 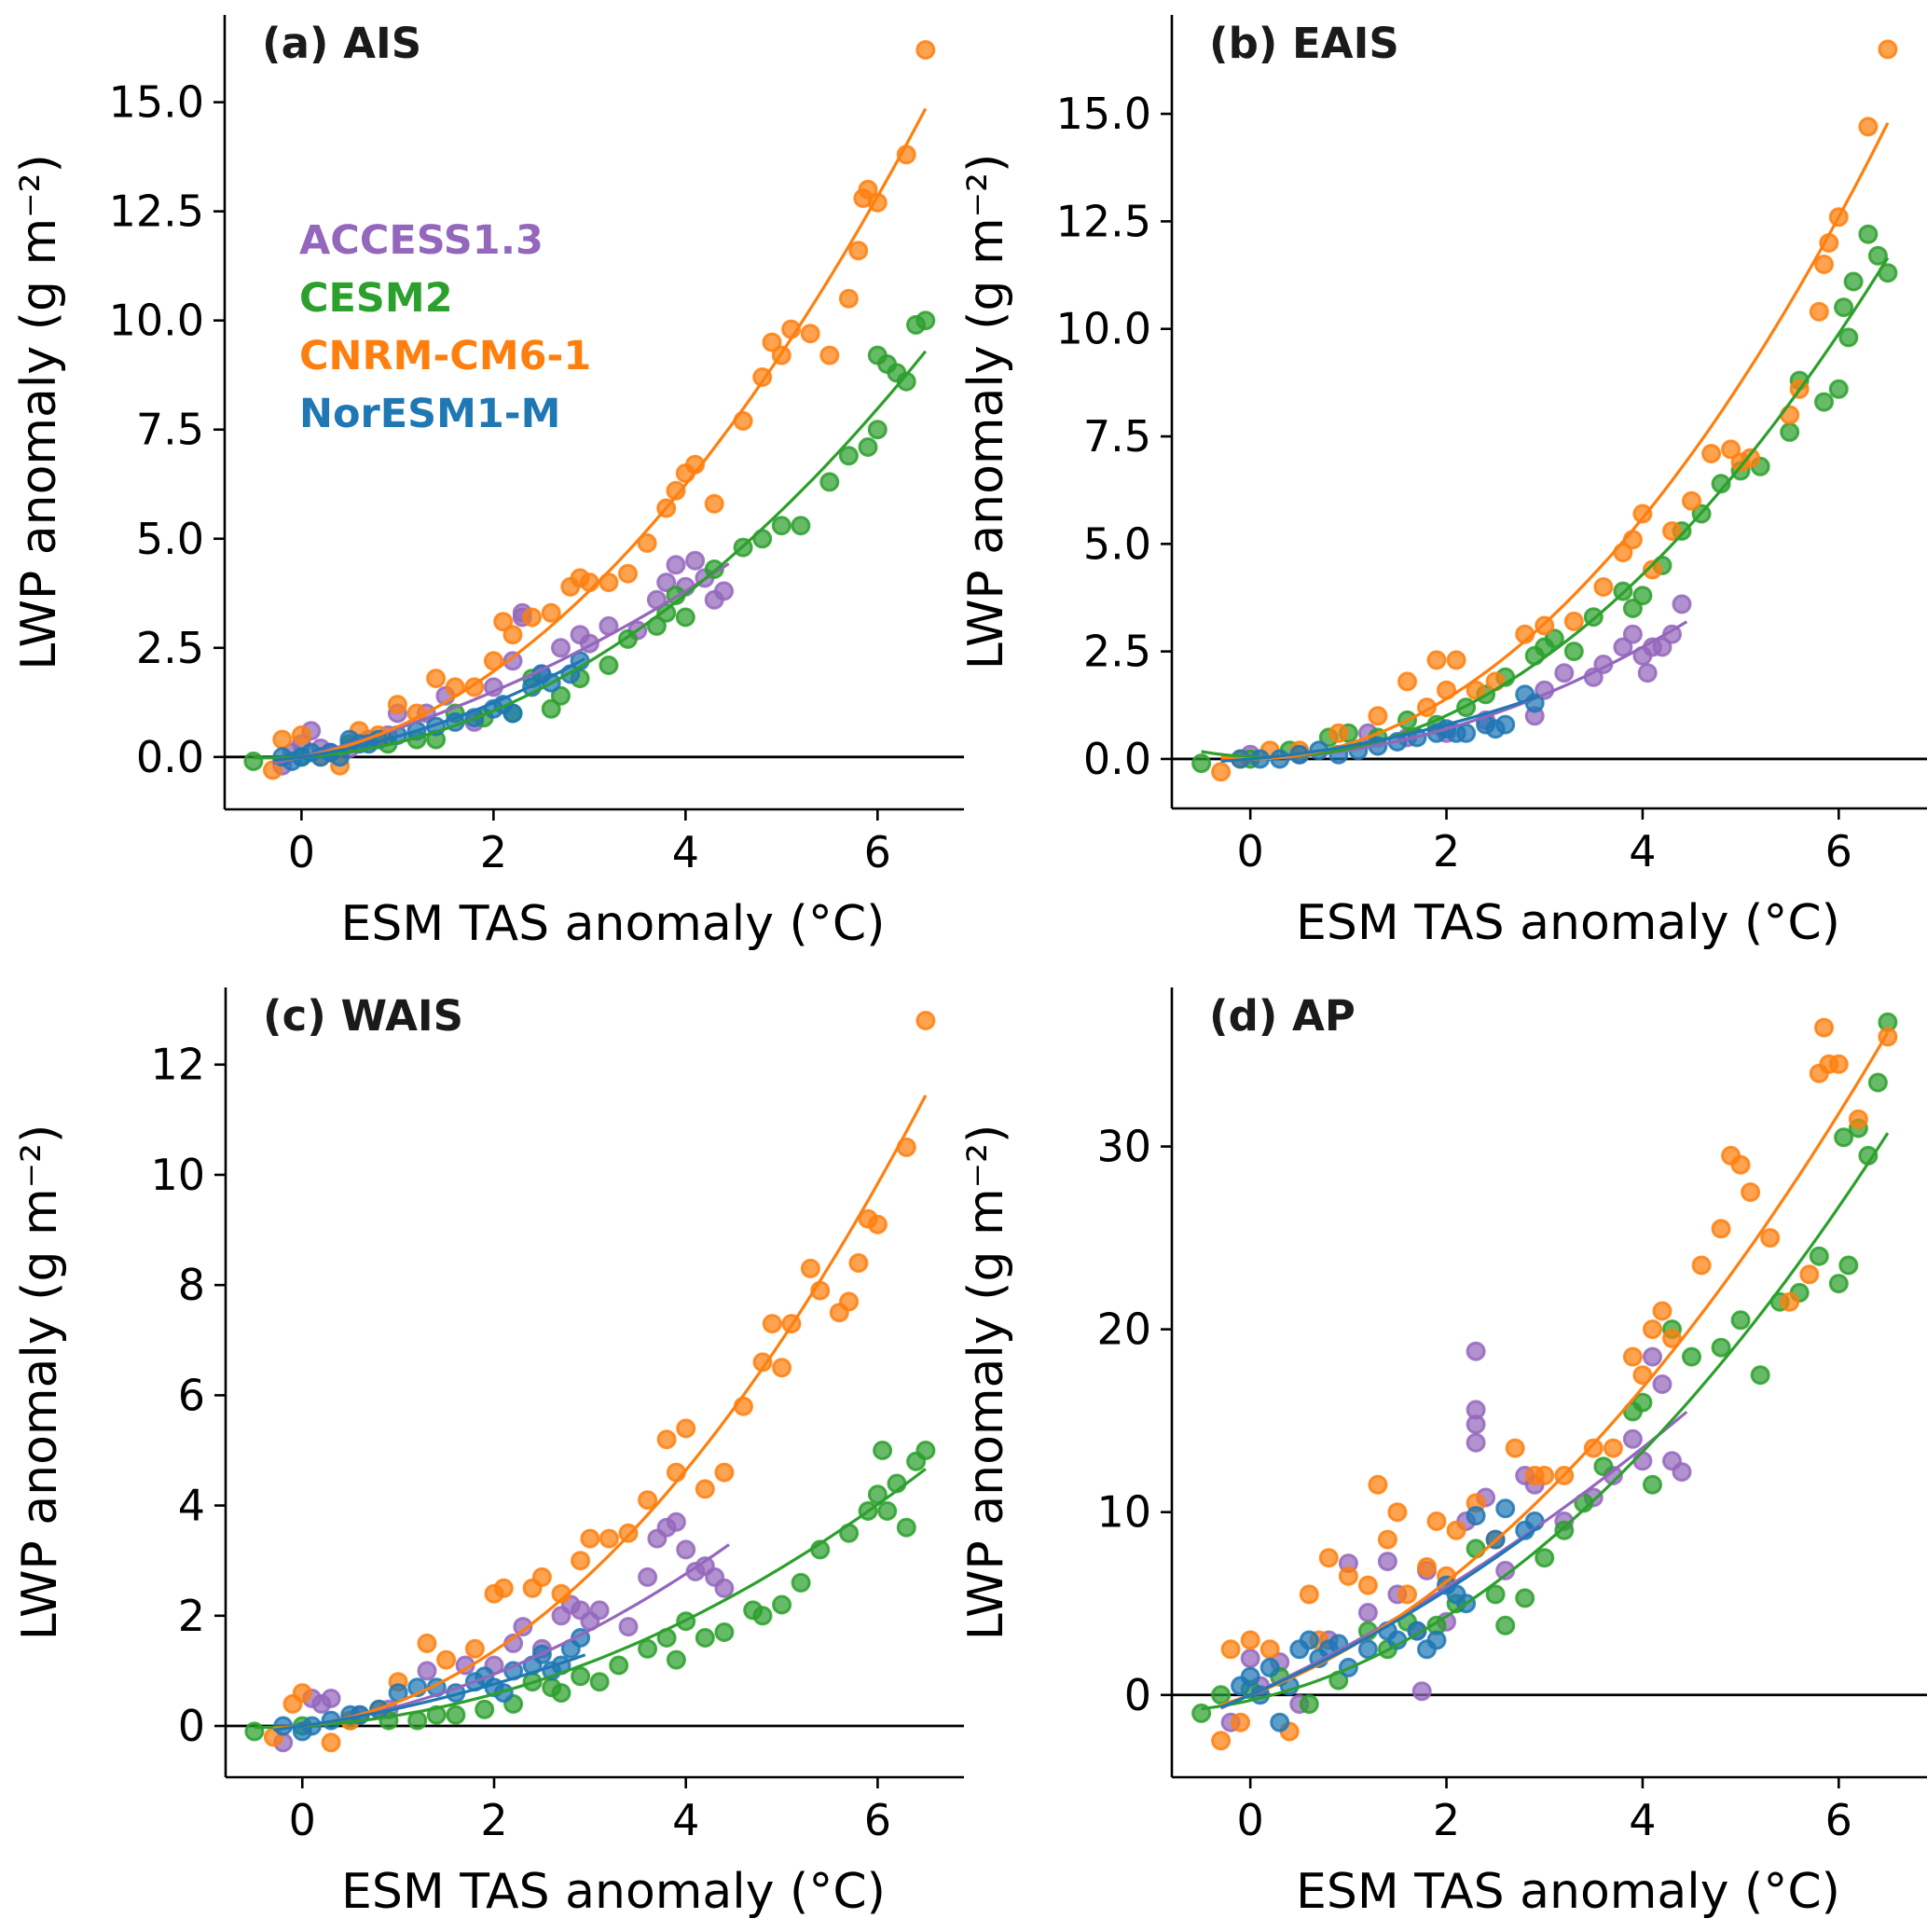 I want to click on y-tick-label: 10.0, so click(x=1103, y=329).